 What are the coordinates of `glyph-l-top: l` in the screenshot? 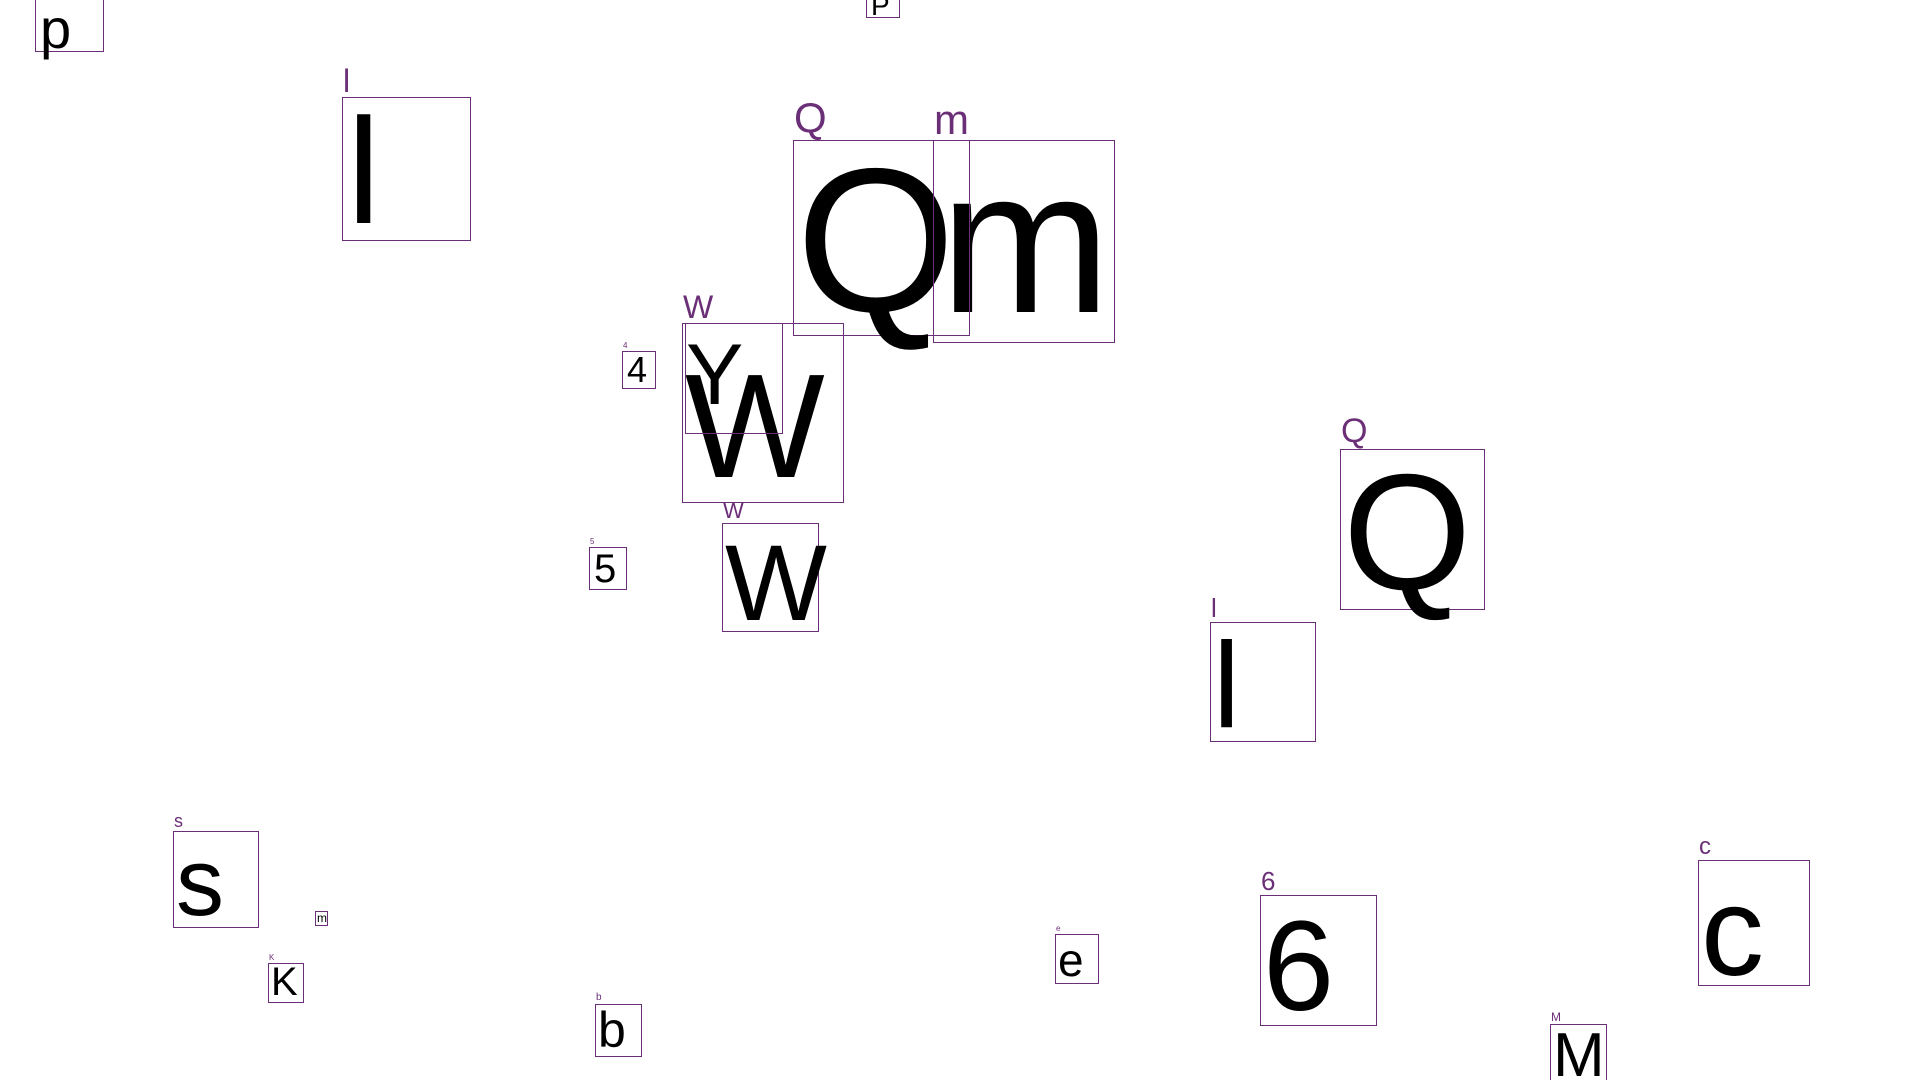 It's located at (364, 171).